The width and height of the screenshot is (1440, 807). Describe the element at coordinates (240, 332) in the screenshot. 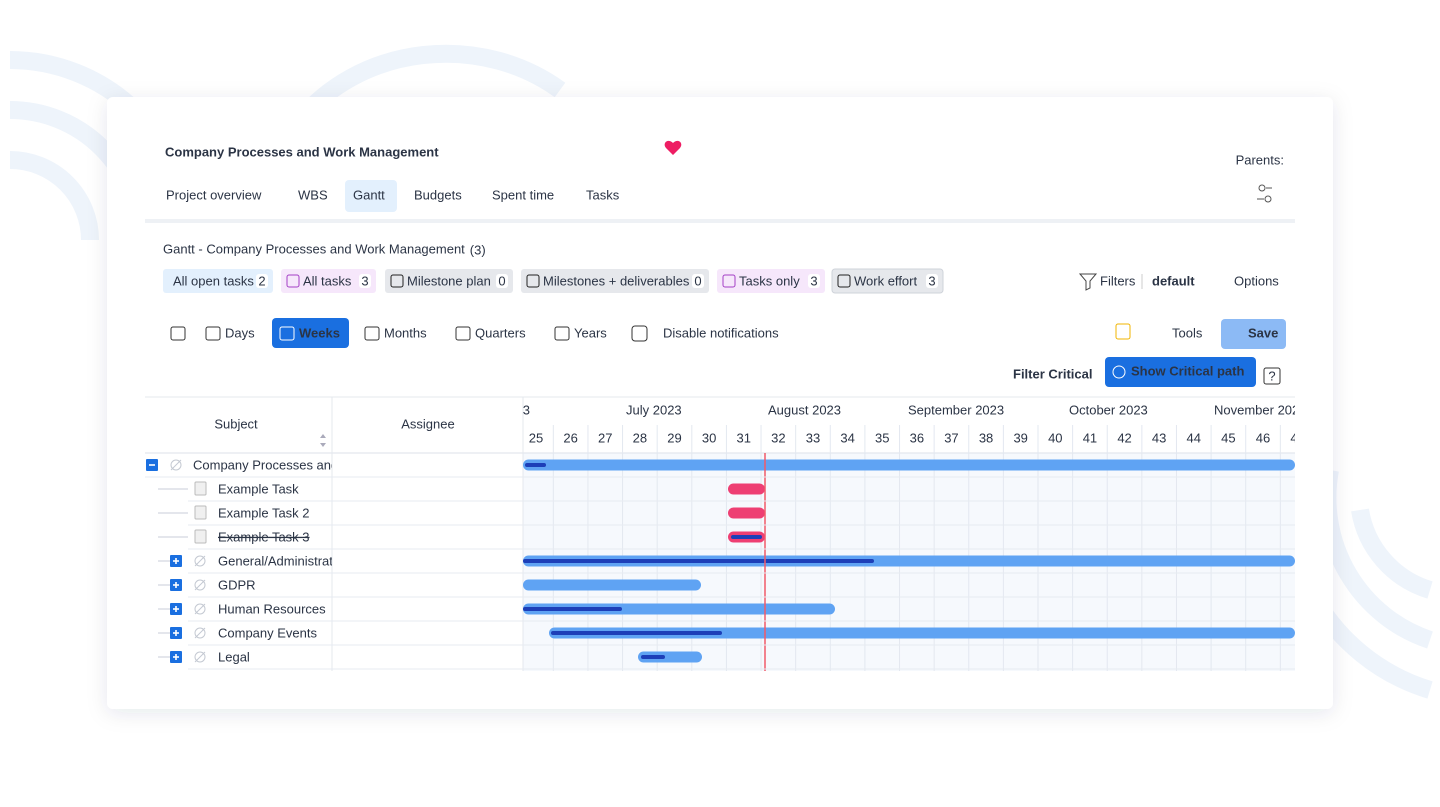

I see `zoom-option: Days` at that location.